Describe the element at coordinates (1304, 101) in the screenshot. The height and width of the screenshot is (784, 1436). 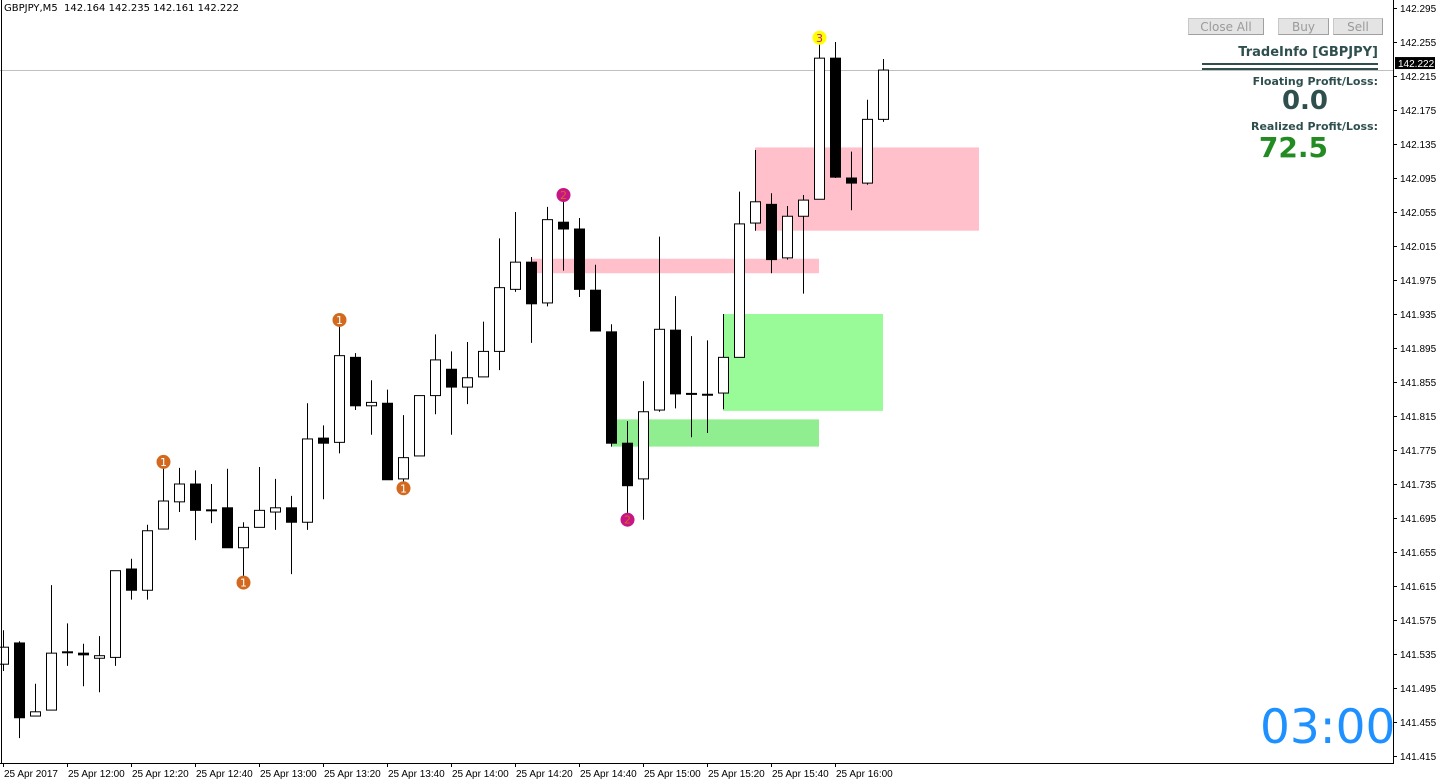
I see `floating-pl-value: 0.0` at that location.